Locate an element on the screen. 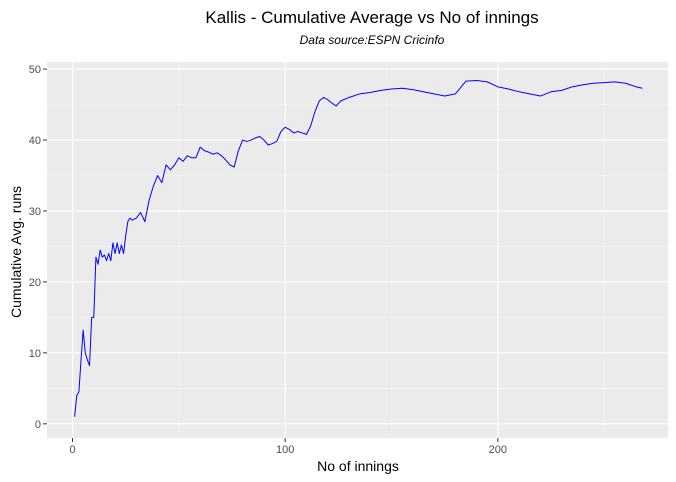  y-tick-label: 50 is located at coordinates (35, 70).